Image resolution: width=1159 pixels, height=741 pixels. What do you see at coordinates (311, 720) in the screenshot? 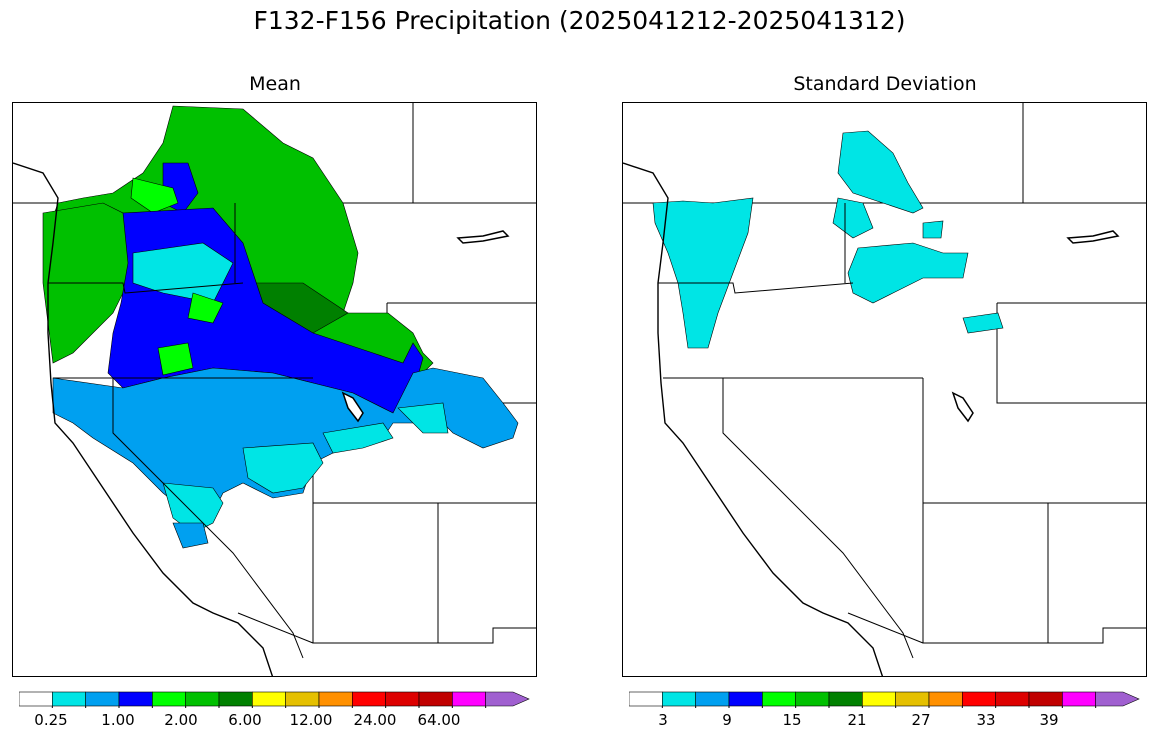
I see `mean-colorbar-tick-4: 12.00` at bounding box center [311, 720].